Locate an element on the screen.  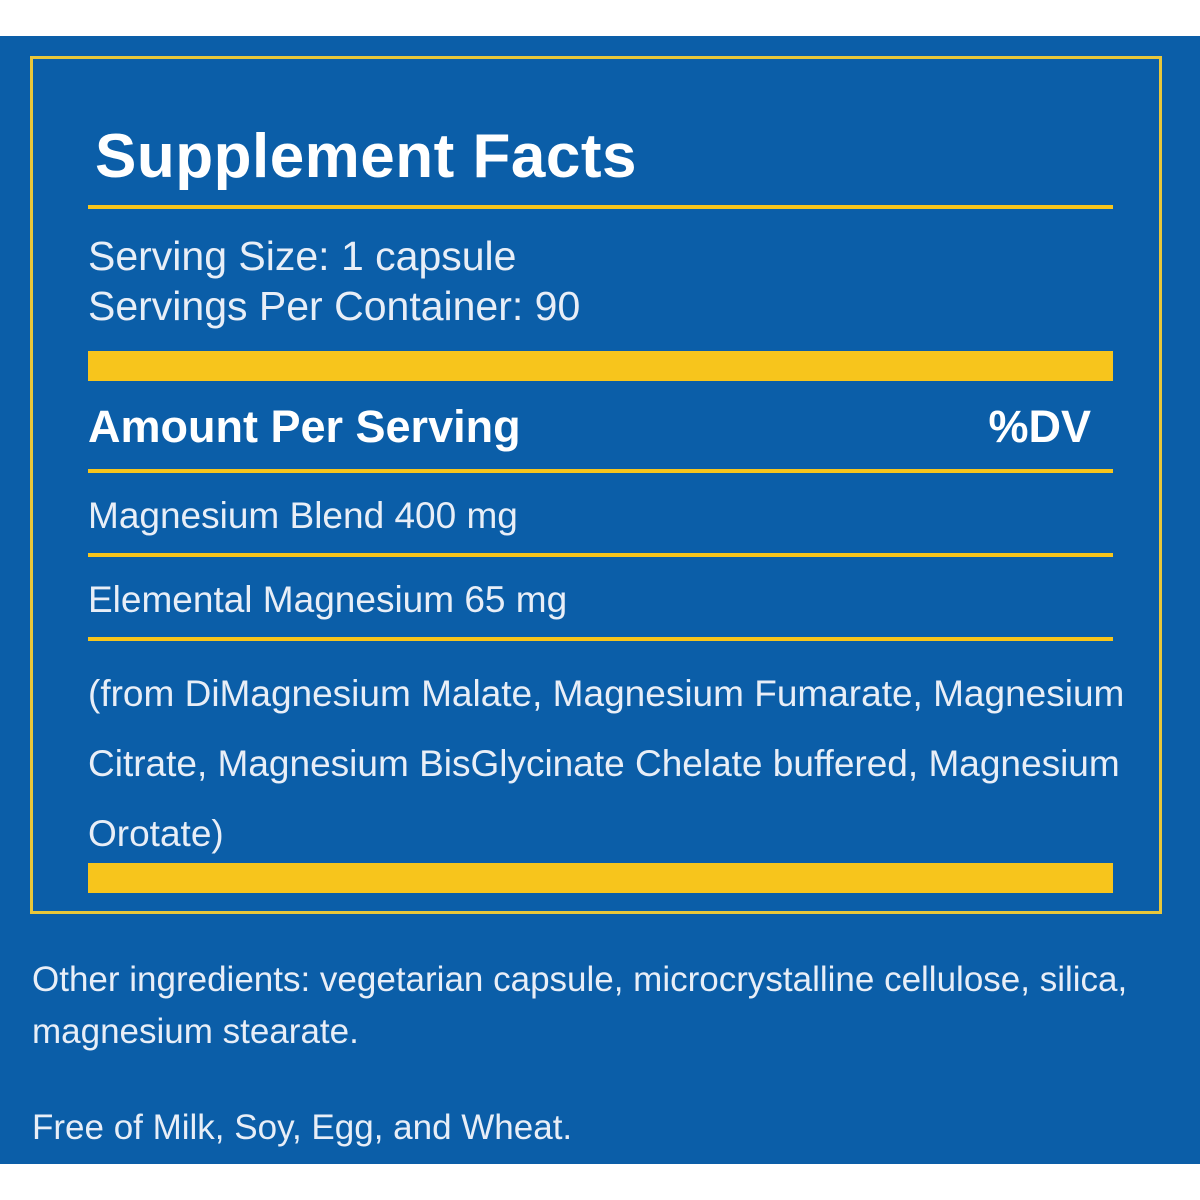
allergen-statement: Free of Milk, Soy, Egg, and Wheat. is located at coordinates (302, 1127).